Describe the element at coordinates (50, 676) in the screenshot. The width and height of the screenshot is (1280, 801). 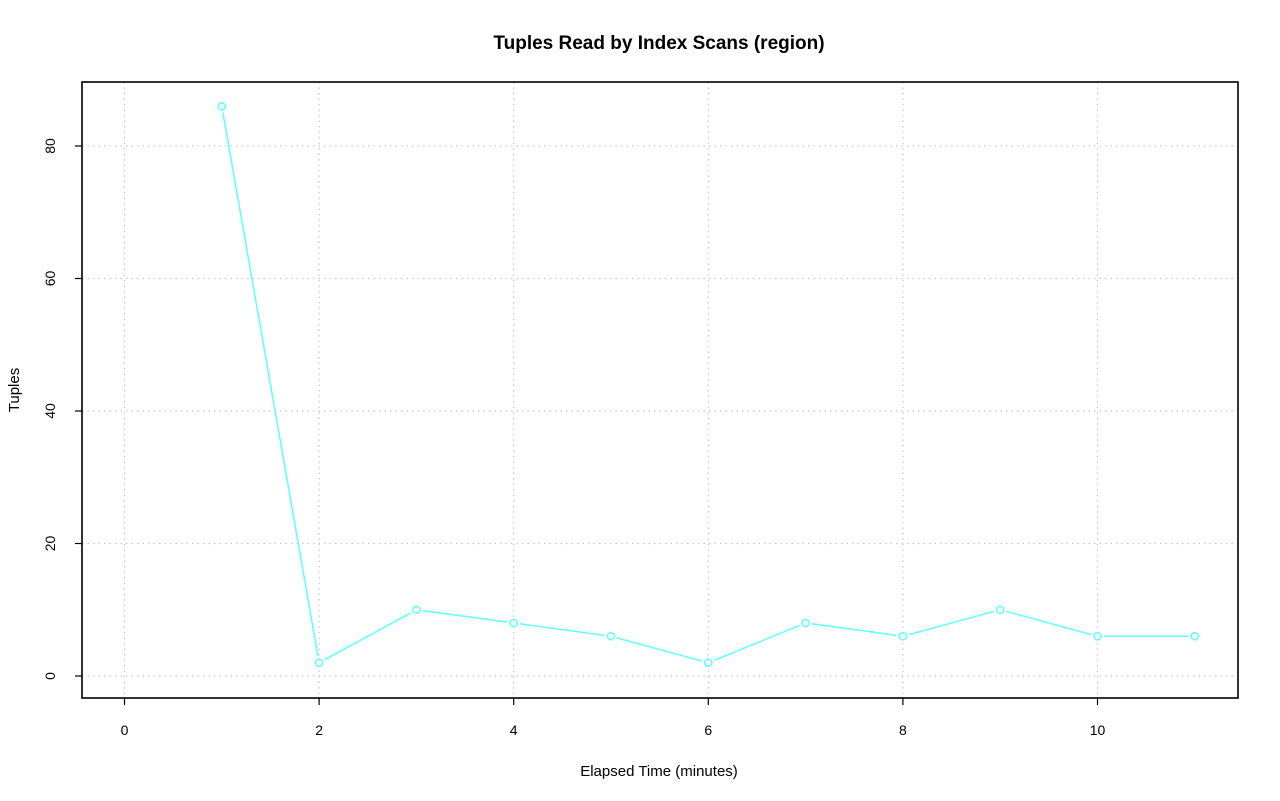
I see `y-tick-label: 0` at that location.